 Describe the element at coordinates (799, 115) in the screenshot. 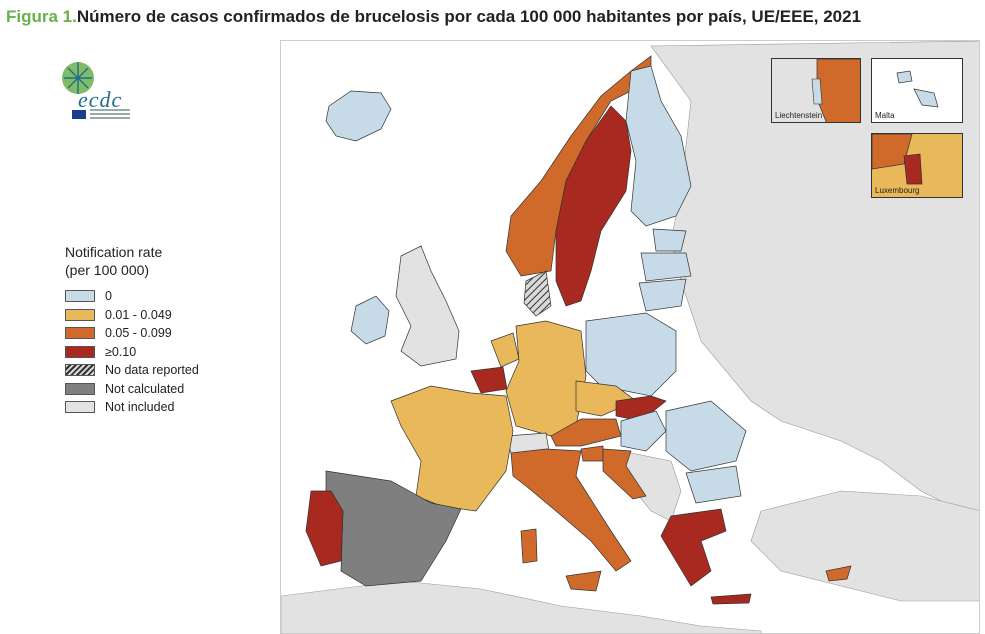

I see `inset-label-liechtenstein: Liechtenstein` at that location.